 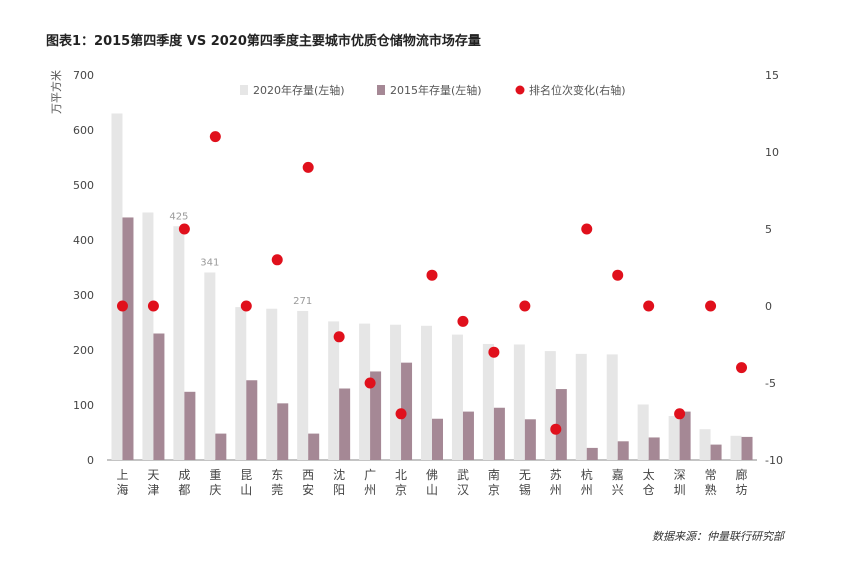 What do you see at coordinates (525, 482) in the screenshot?
I see `x-tick-label: 无锡` at bounding box center [525, 482].